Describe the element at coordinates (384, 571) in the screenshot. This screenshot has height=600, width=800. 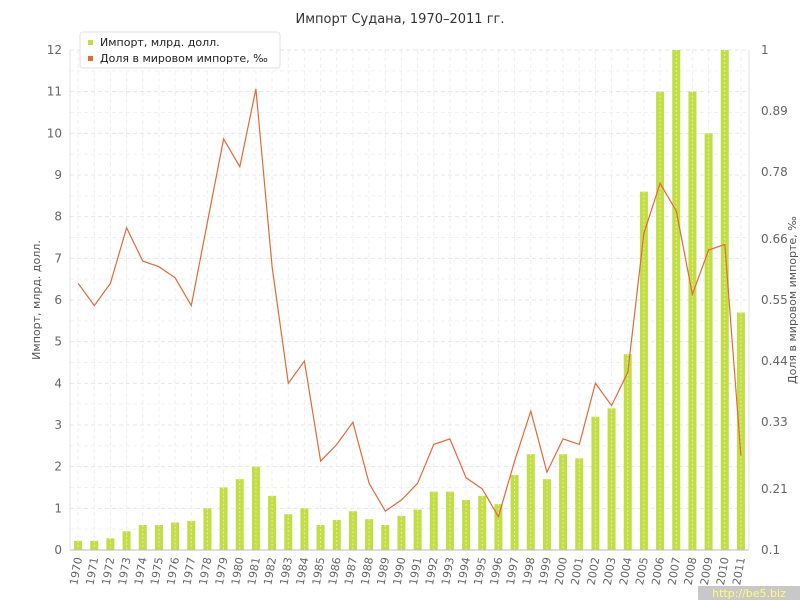
I see `x-tick-label: 1989` at that location.